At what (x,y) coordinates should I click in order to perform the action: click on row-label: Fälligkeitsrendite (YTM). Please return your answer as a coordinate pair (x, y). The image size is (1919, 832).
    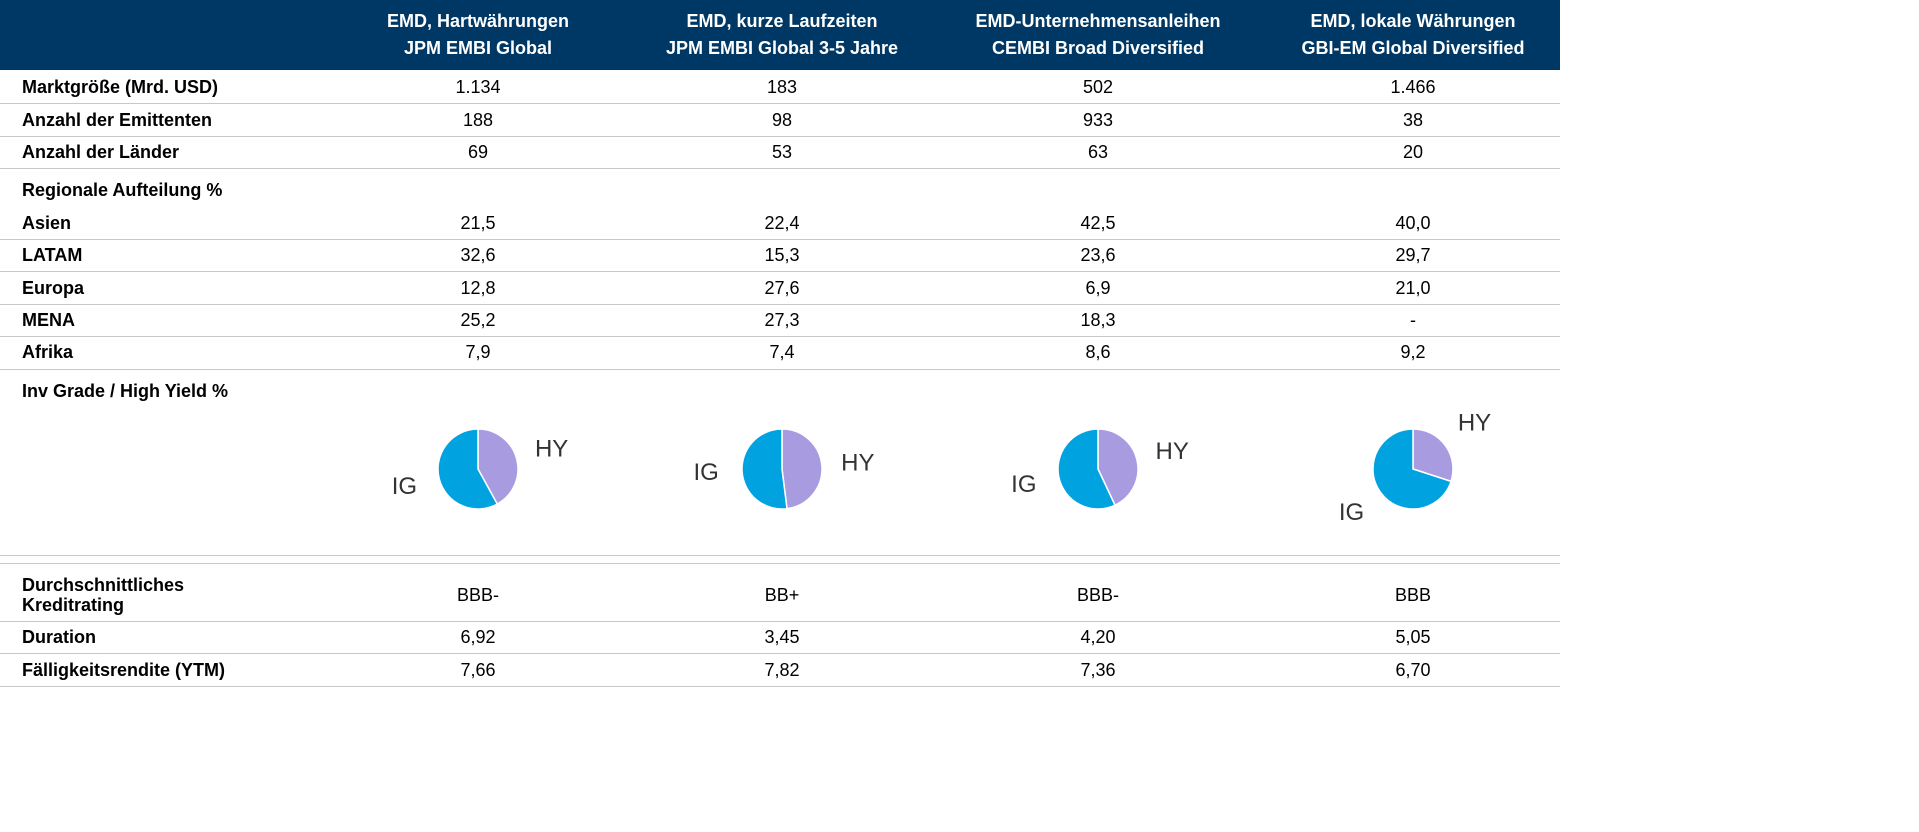
    Looking at the image, I should click on (124, 669).